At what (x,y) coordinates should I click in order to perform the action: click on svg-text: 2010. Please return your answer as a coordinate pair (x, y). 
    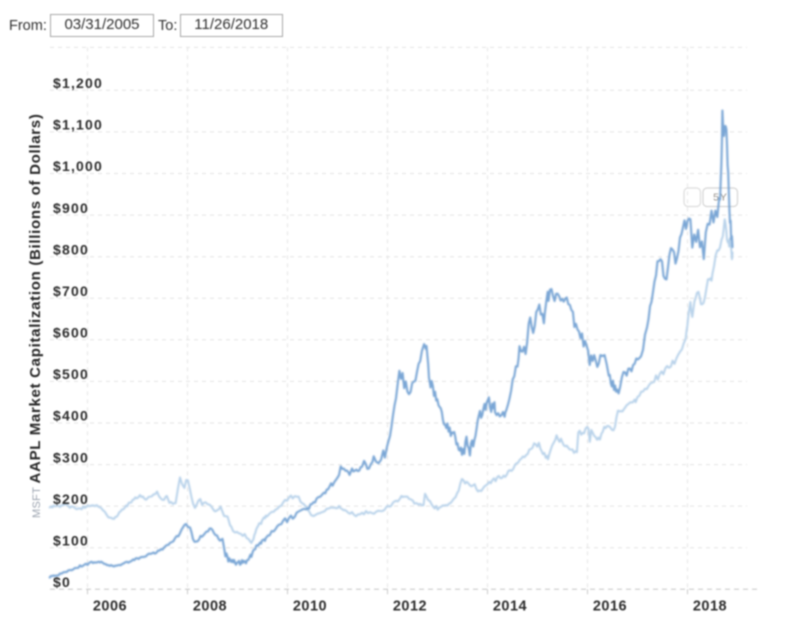
    Looking at the image, I should click on (310, 607).